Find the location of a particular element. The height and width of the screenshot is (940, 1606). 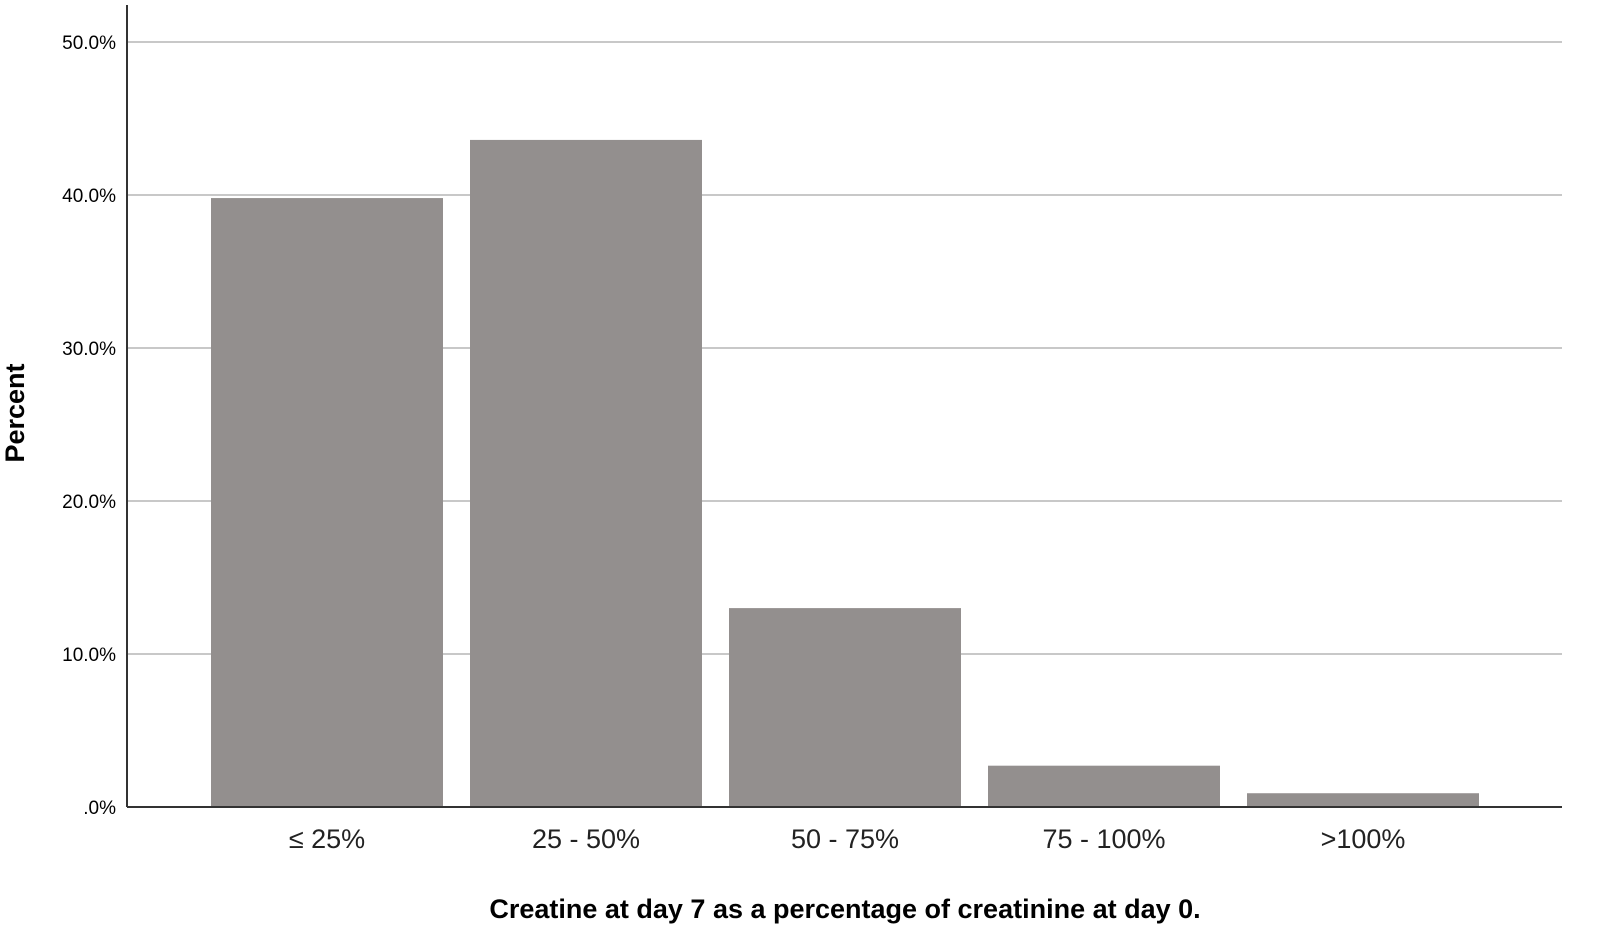

x-tick-label: >100% is located at coordinates (1363, 839).